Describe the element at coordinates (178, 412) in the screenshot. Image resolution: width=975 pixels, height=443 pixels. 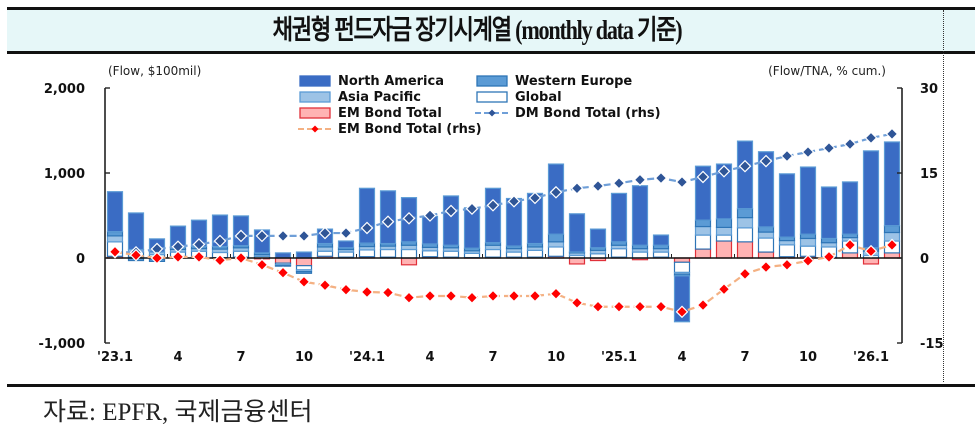
I see `source-note: 자료: EPFR, 국제금융센터` at that location.